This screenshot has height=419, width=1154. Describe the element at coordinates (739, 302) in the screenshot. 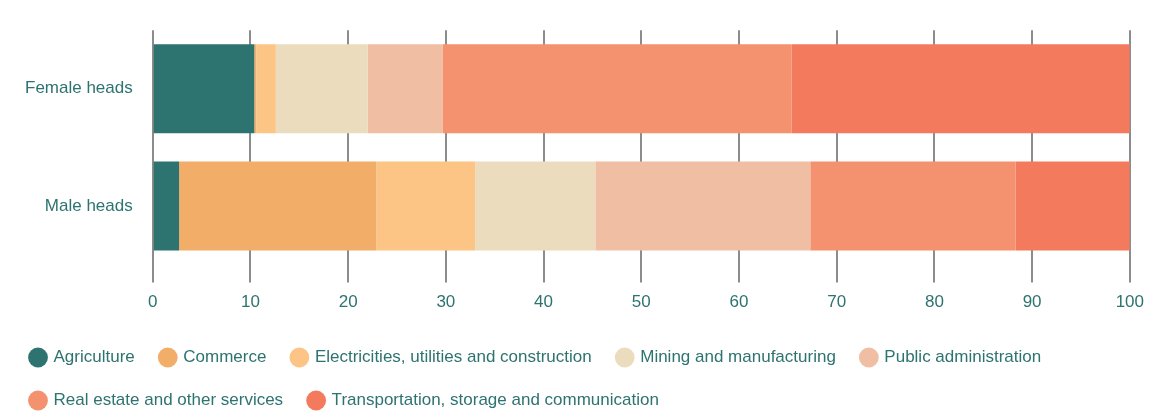

I see `x-tick-label: 60` at that location.